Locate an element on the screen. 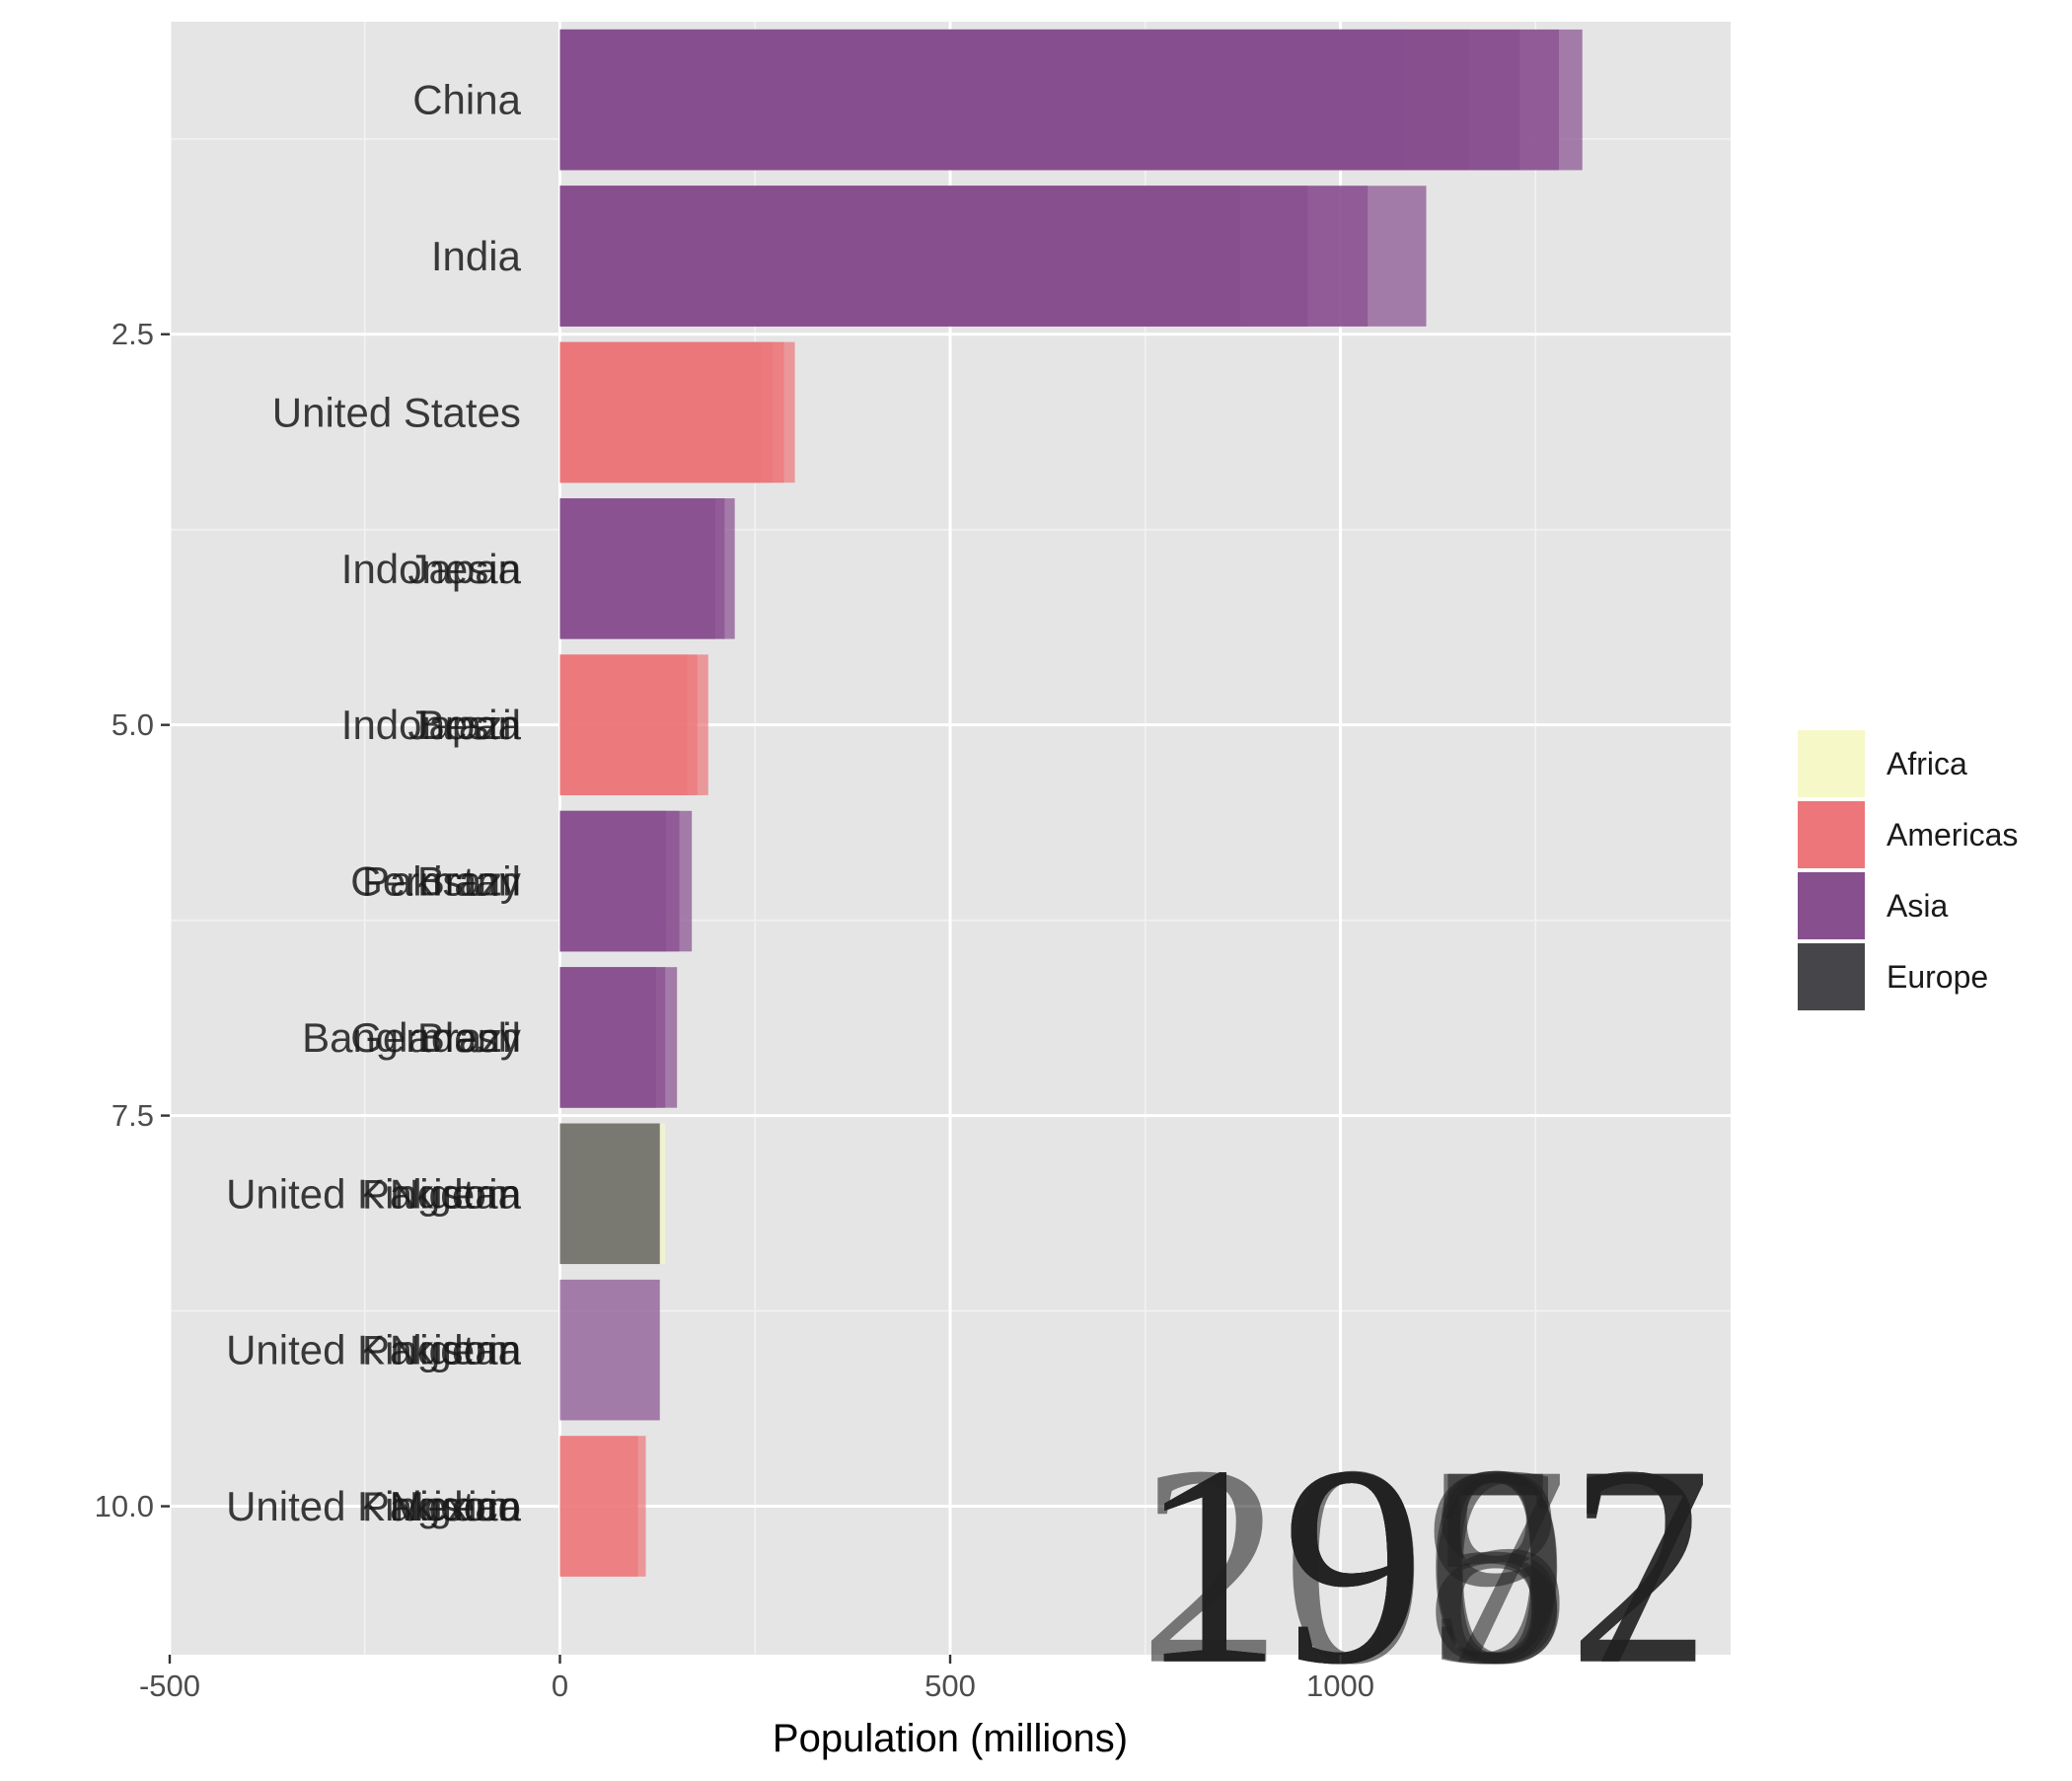  legend-label: Europe is located at coordinates (1938, 977).